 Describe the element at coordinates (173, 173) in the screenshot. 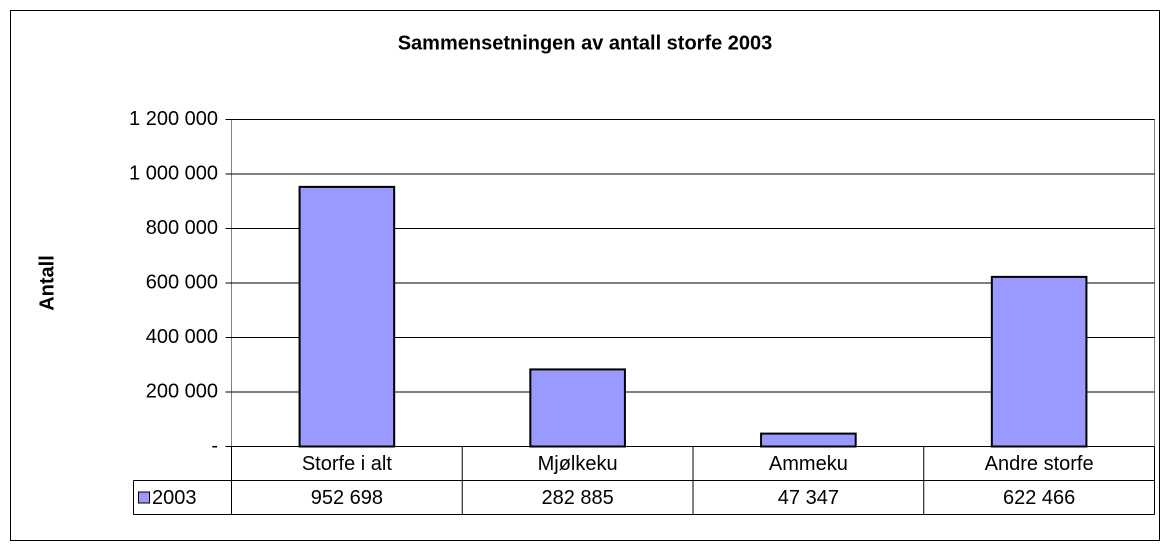

I see `y-tick-label: 1 000 000` at that location.